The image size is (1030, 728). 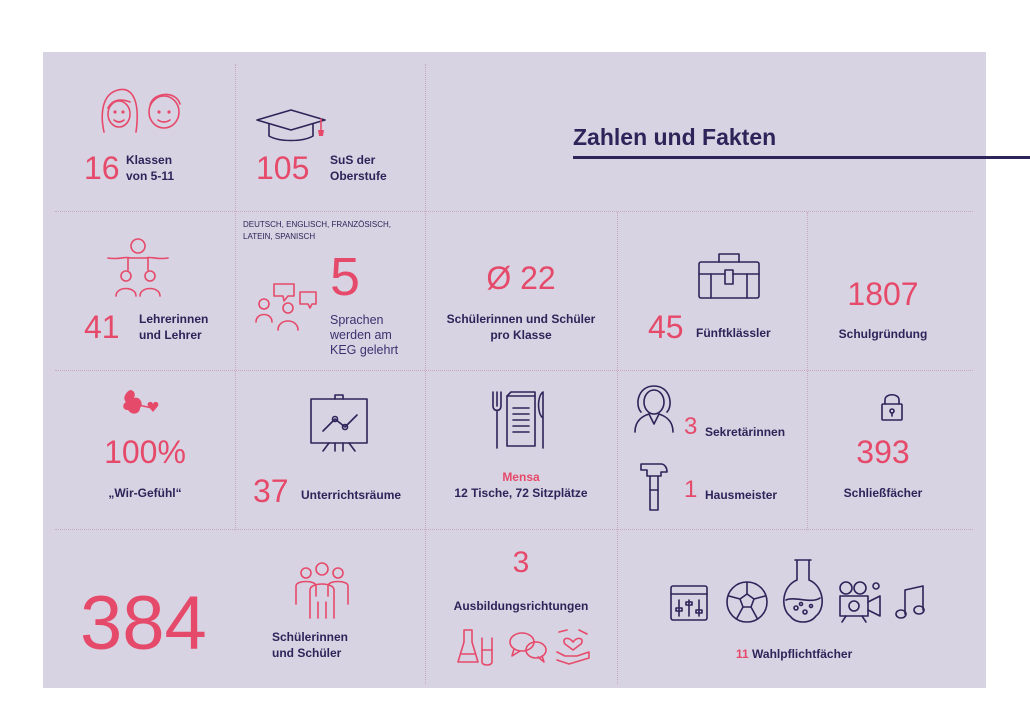 I want to click on klassen-number: 16, so click(x=102, y=168).